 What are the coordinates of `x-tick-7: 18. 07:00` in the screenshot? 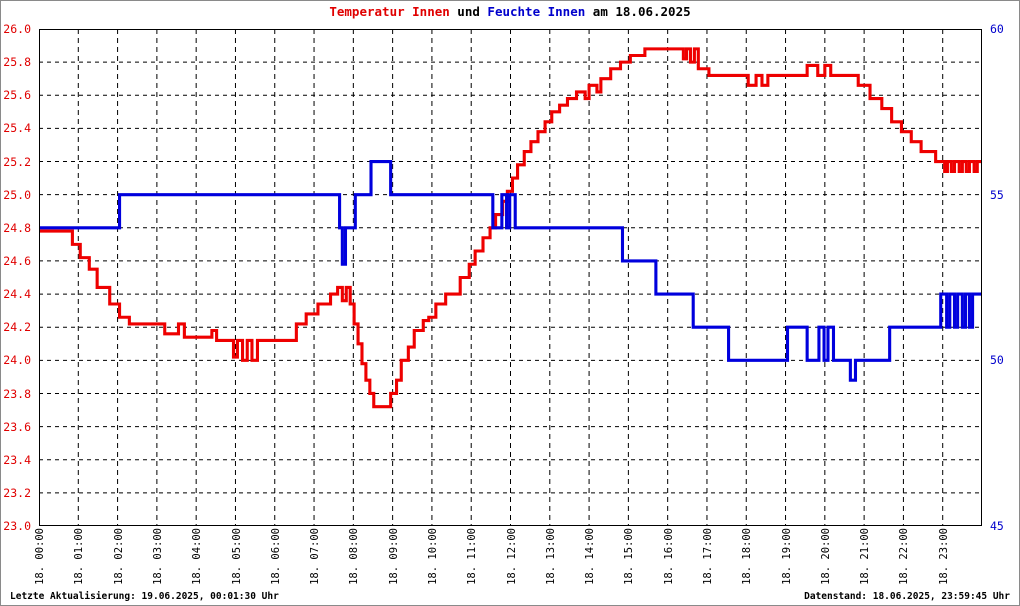 It's located at (315, 556).